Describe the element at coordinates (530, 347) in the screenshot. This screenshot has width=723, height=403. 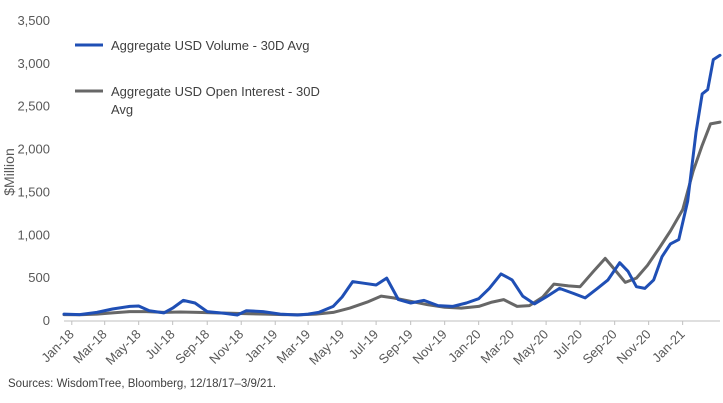
I see `x-tick-label: May-20` at that location.